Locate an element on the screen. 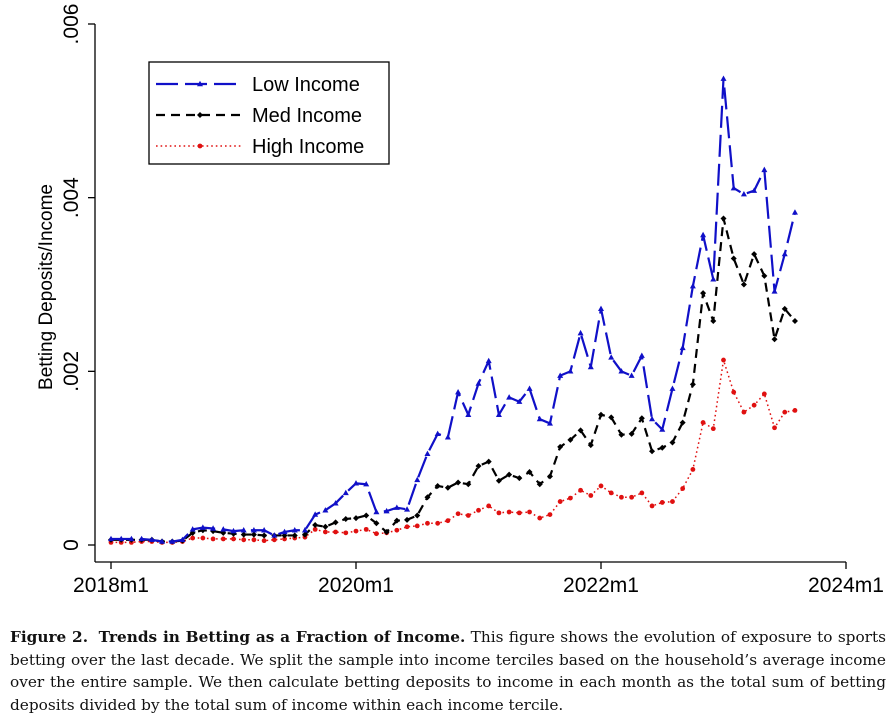 Image resolution: width=893 pixels, height=718 pixels. x-tick-label: 2020m1 is located at coordinates (356, 585).